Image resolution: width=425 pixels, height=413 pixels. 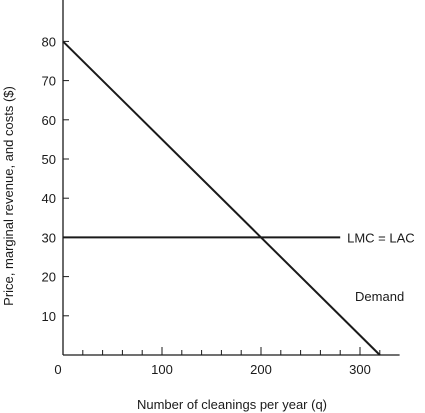 I want to click on y-axis-title: Price, marginal revenue, and costs ($), so click(x=8, y=196).